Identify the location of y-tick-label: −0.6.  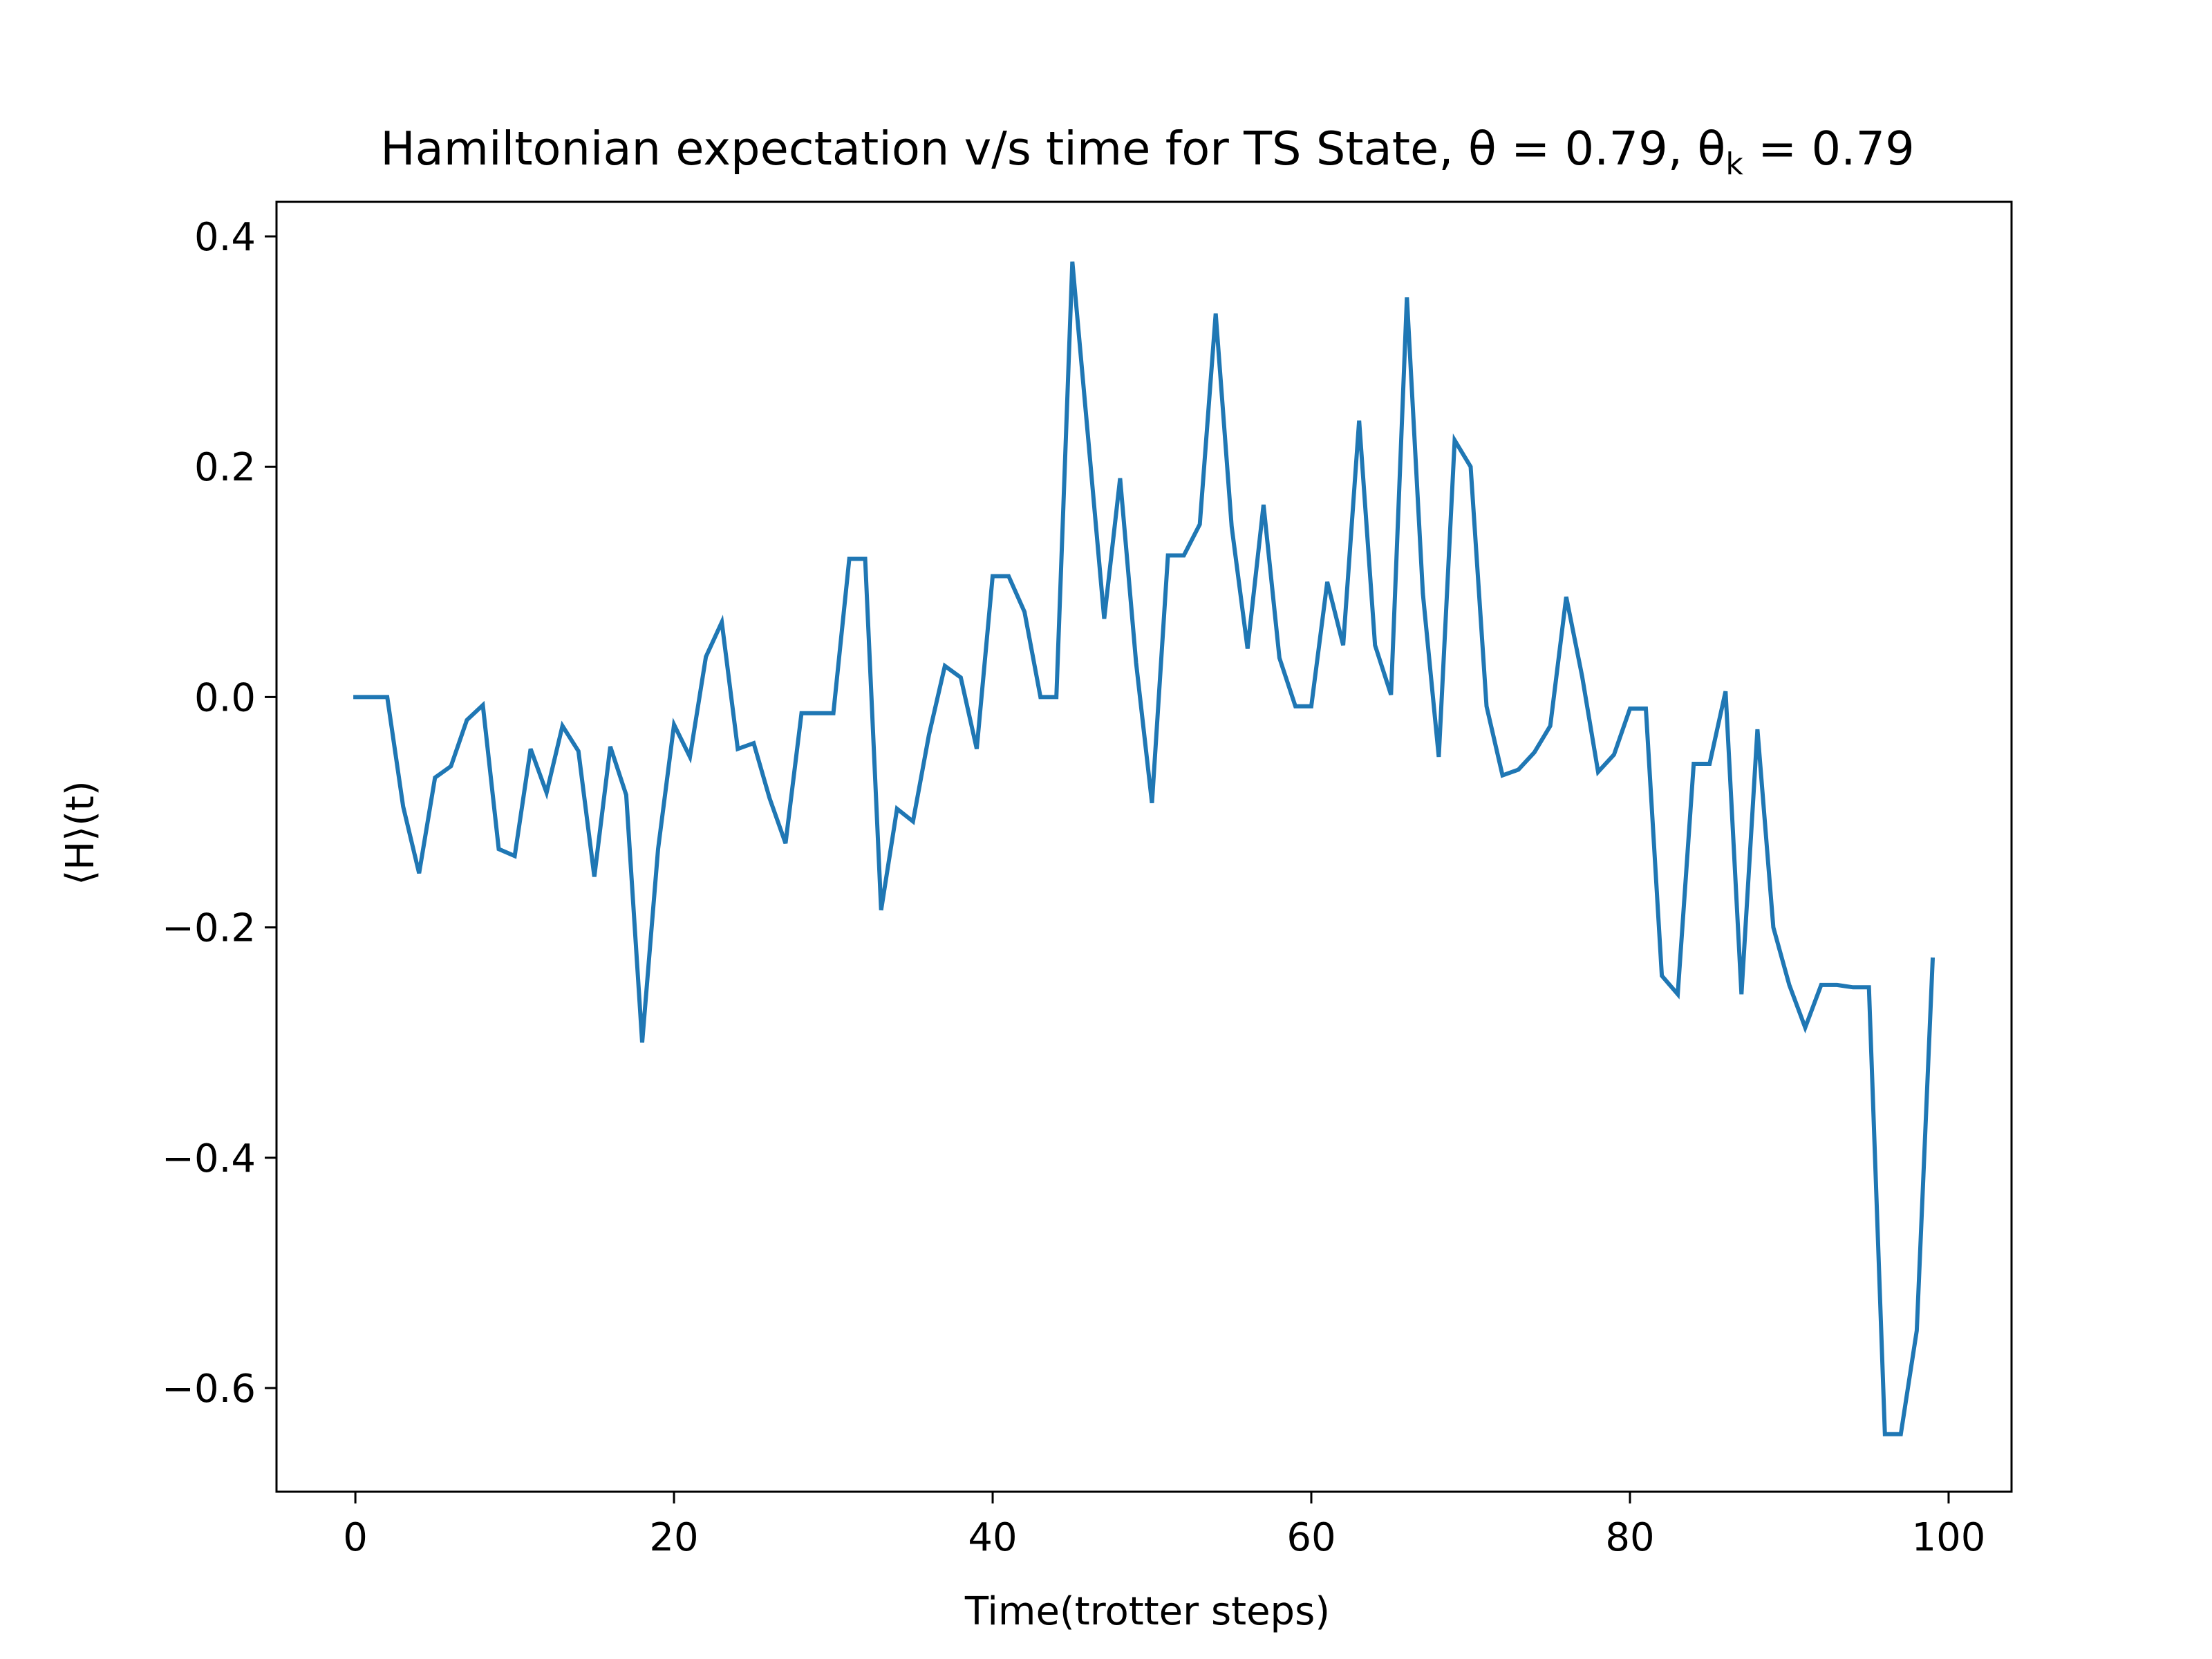
(209, 1389).